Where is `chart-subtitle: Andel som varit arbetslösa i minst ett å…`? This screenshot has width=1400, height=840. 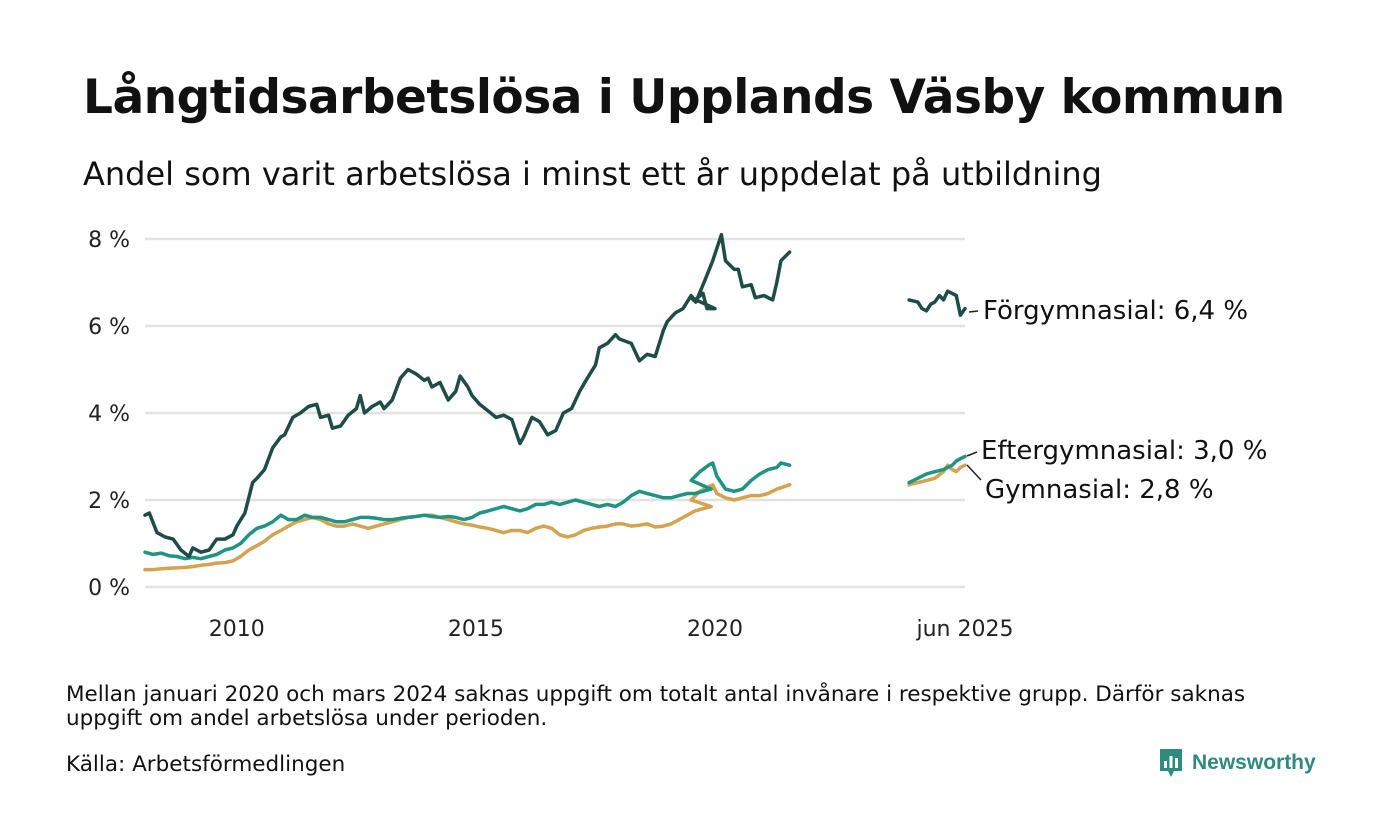
chart-subtitle: Andel som varit arbetslösa i minst ett å… is located at coordinates (592, 174).